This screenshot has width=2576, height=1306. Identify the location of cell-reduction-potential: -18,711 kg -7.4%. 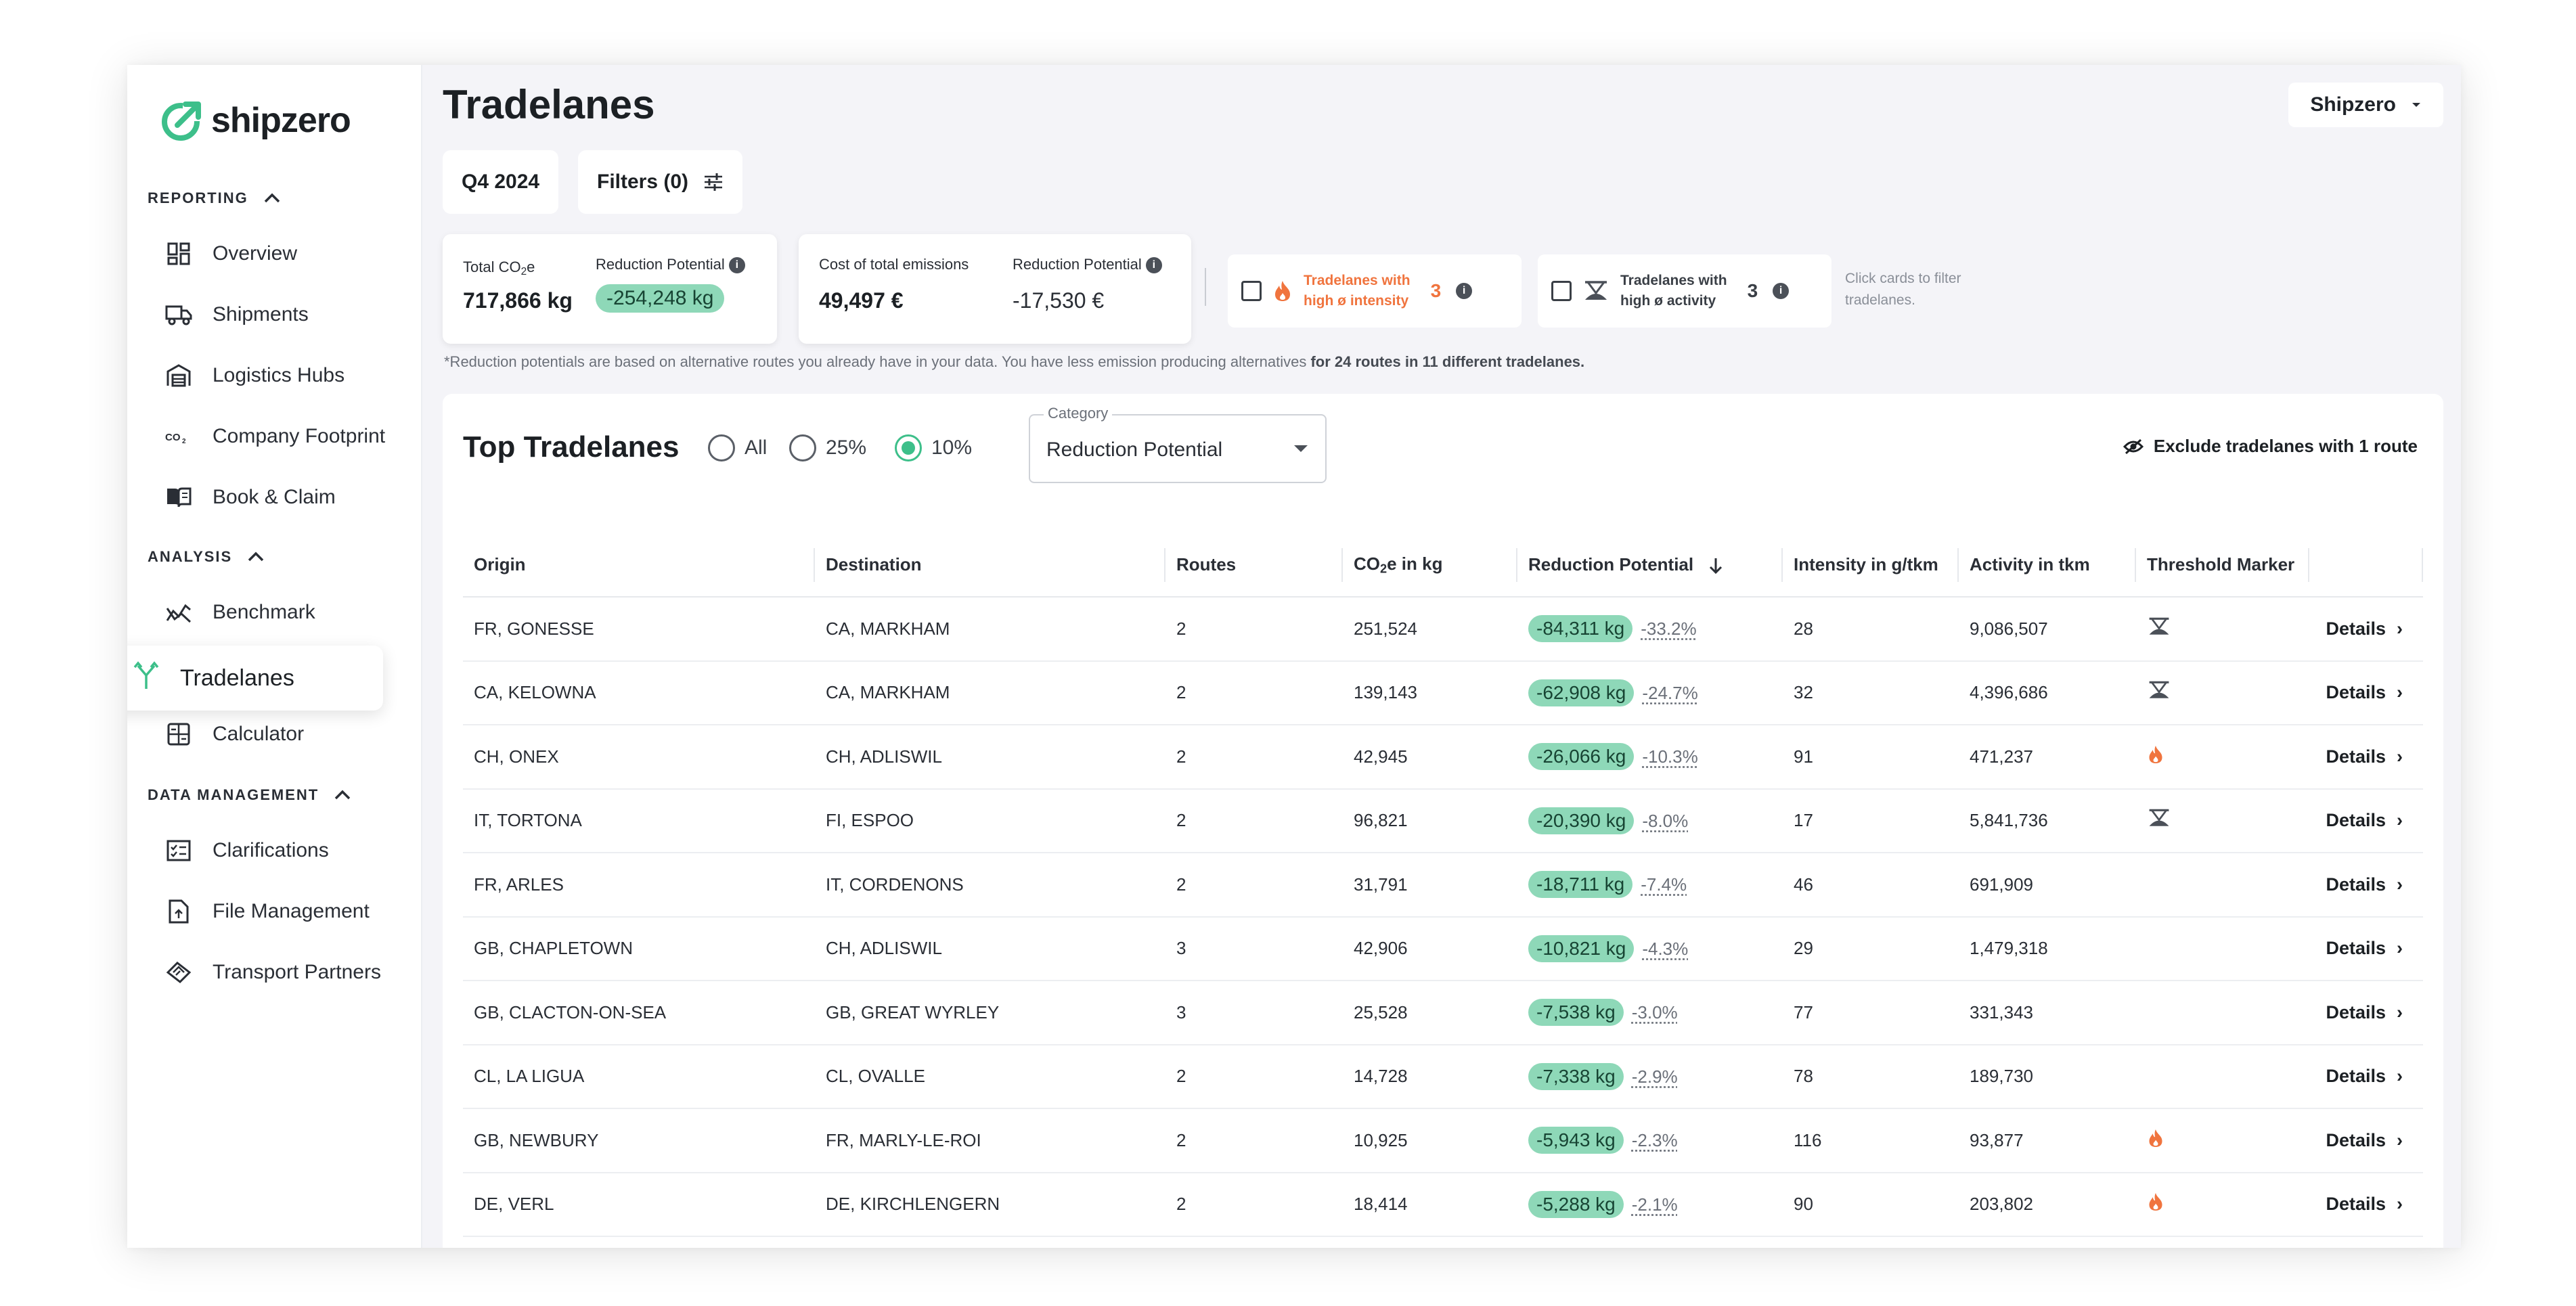
(1650, 885).